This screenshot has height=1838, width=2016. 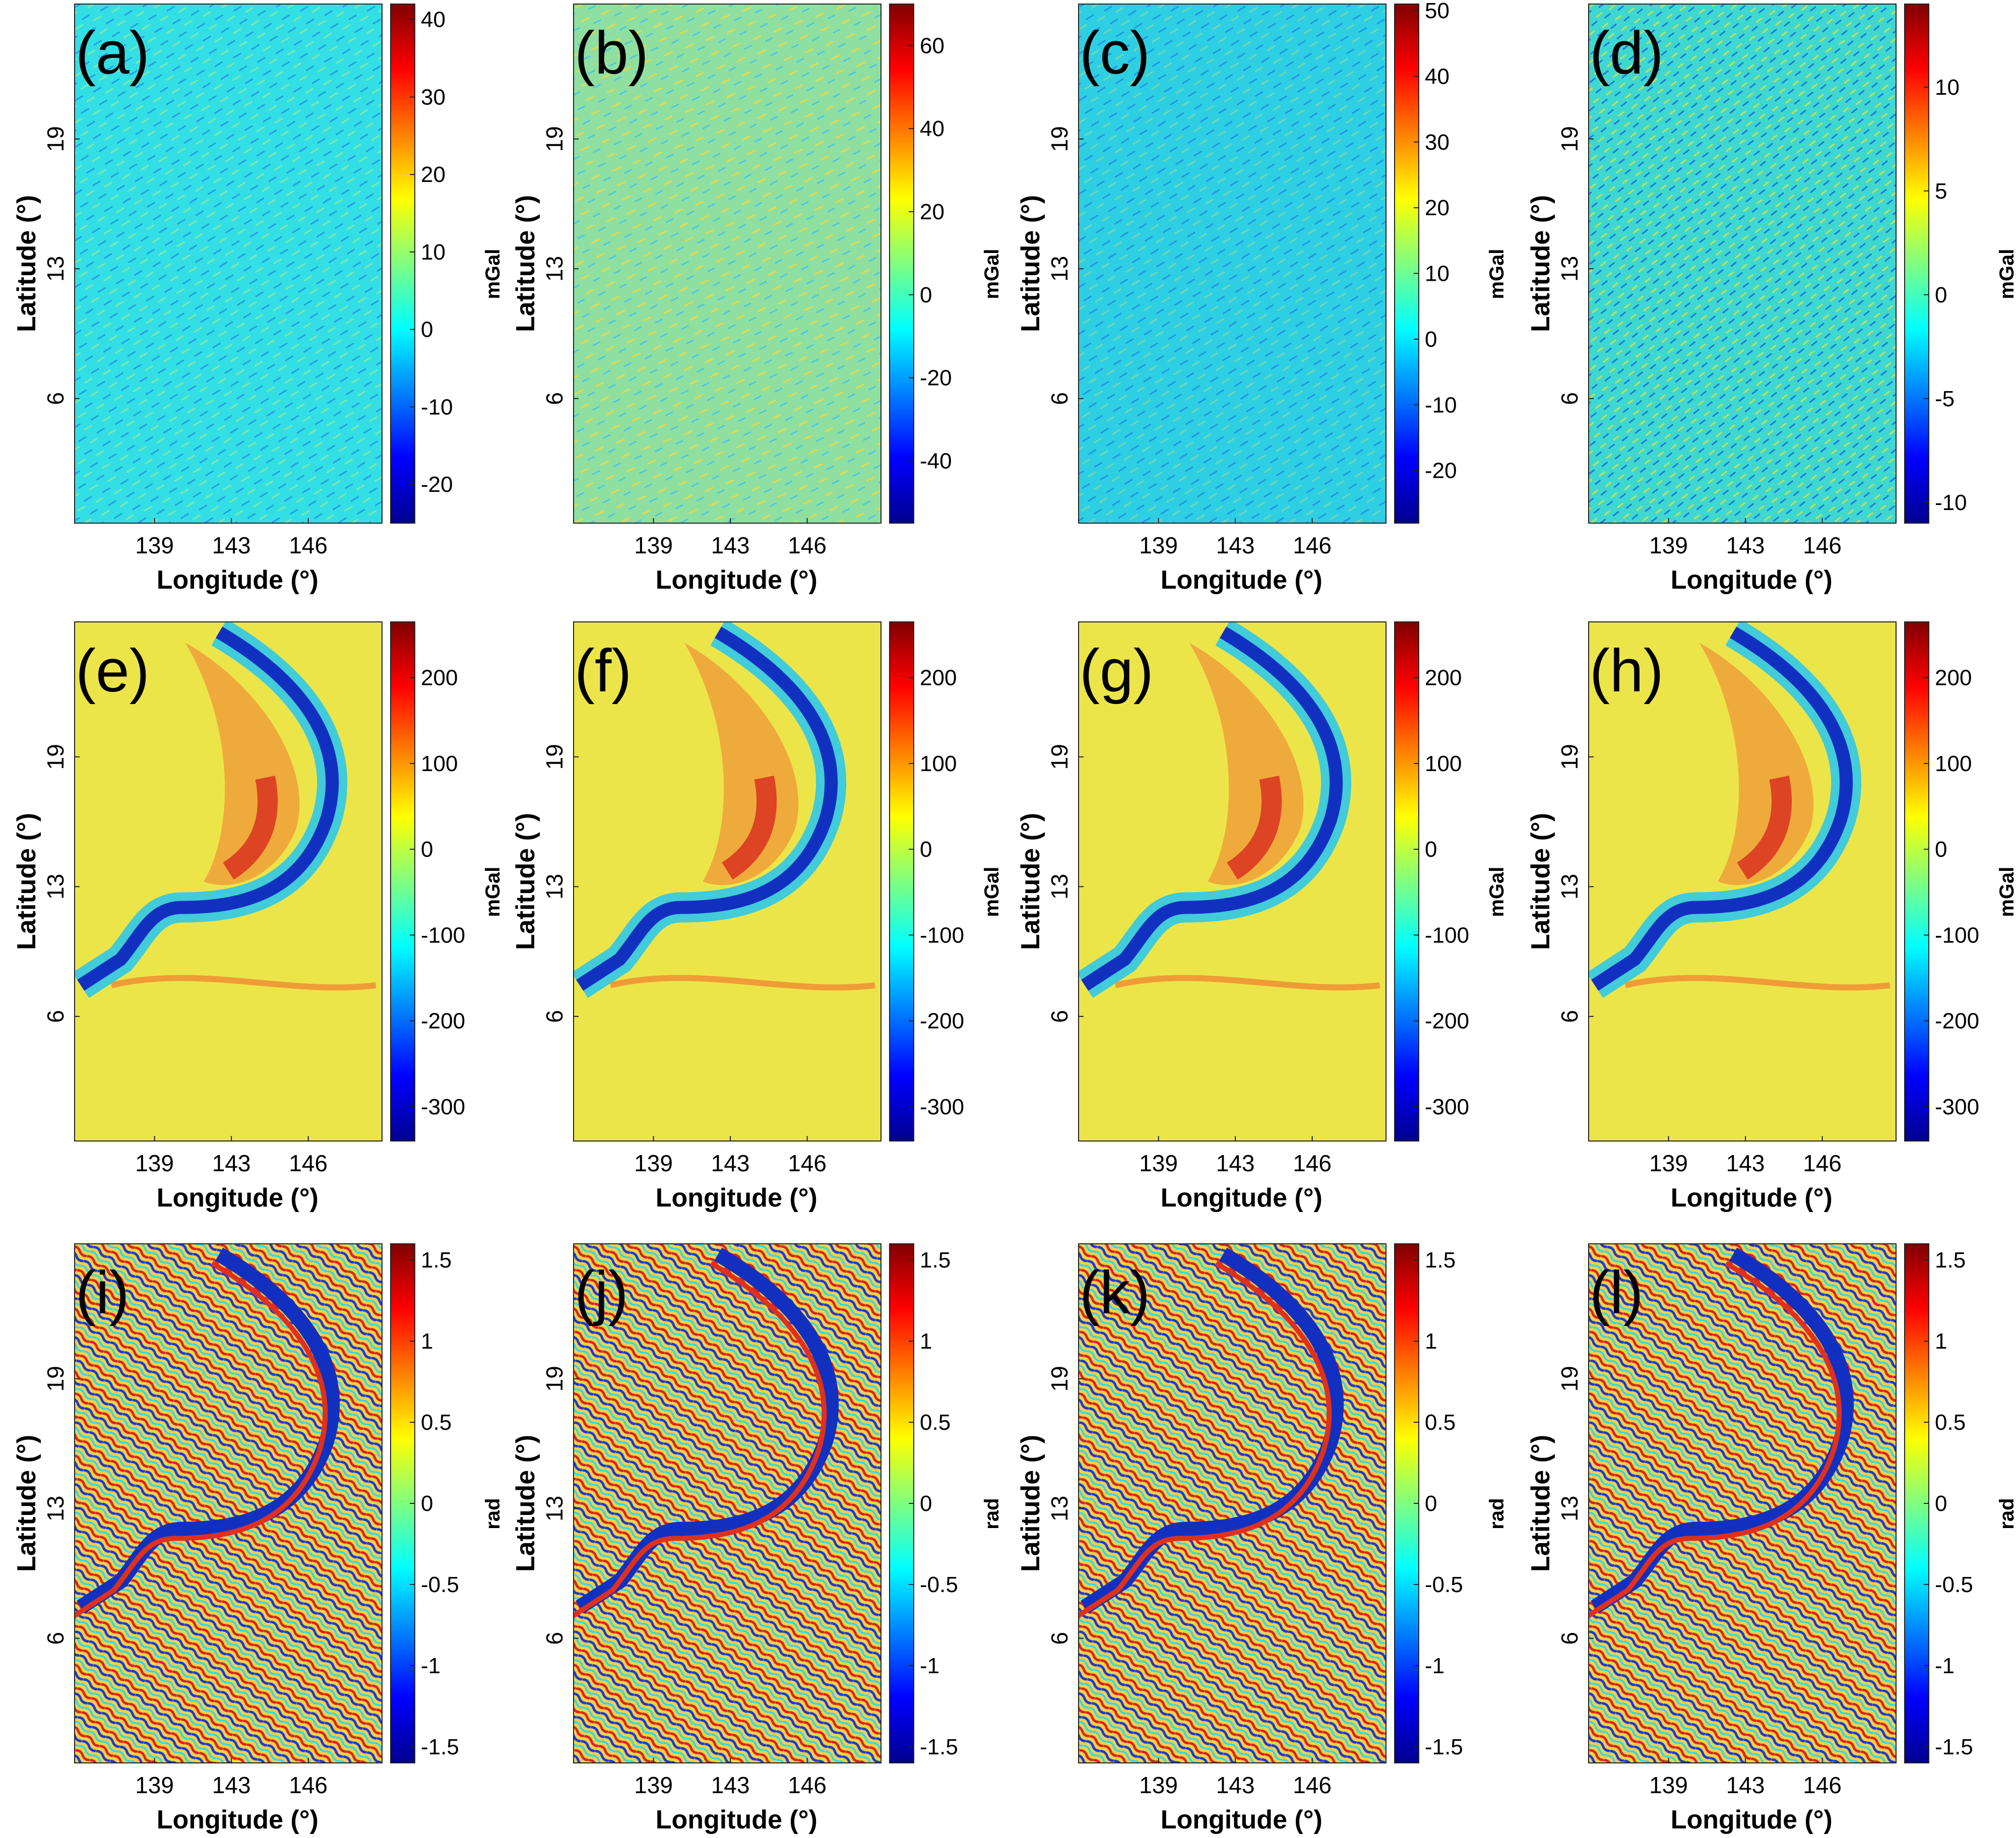 What do you see at coordinates (1437, 11) in the screenshot?
I see `colorbar-tick-label: 50` at bounding box center [1437, 11].